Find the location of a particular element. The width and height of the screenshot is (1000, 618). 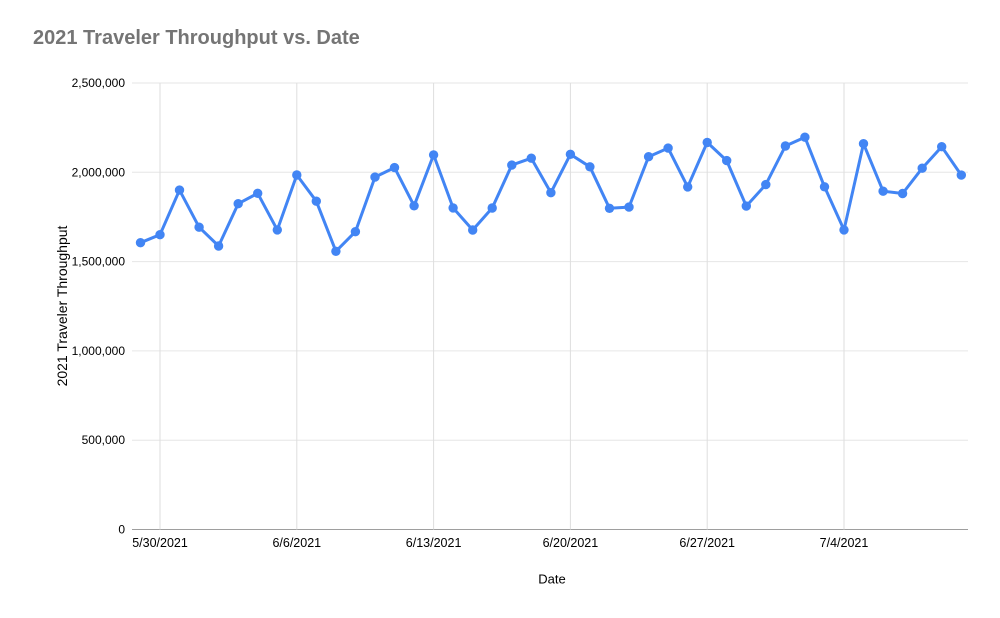

chart-title: 2021 Traveler Throughput vs. Date is located at coordinates (196, 38).